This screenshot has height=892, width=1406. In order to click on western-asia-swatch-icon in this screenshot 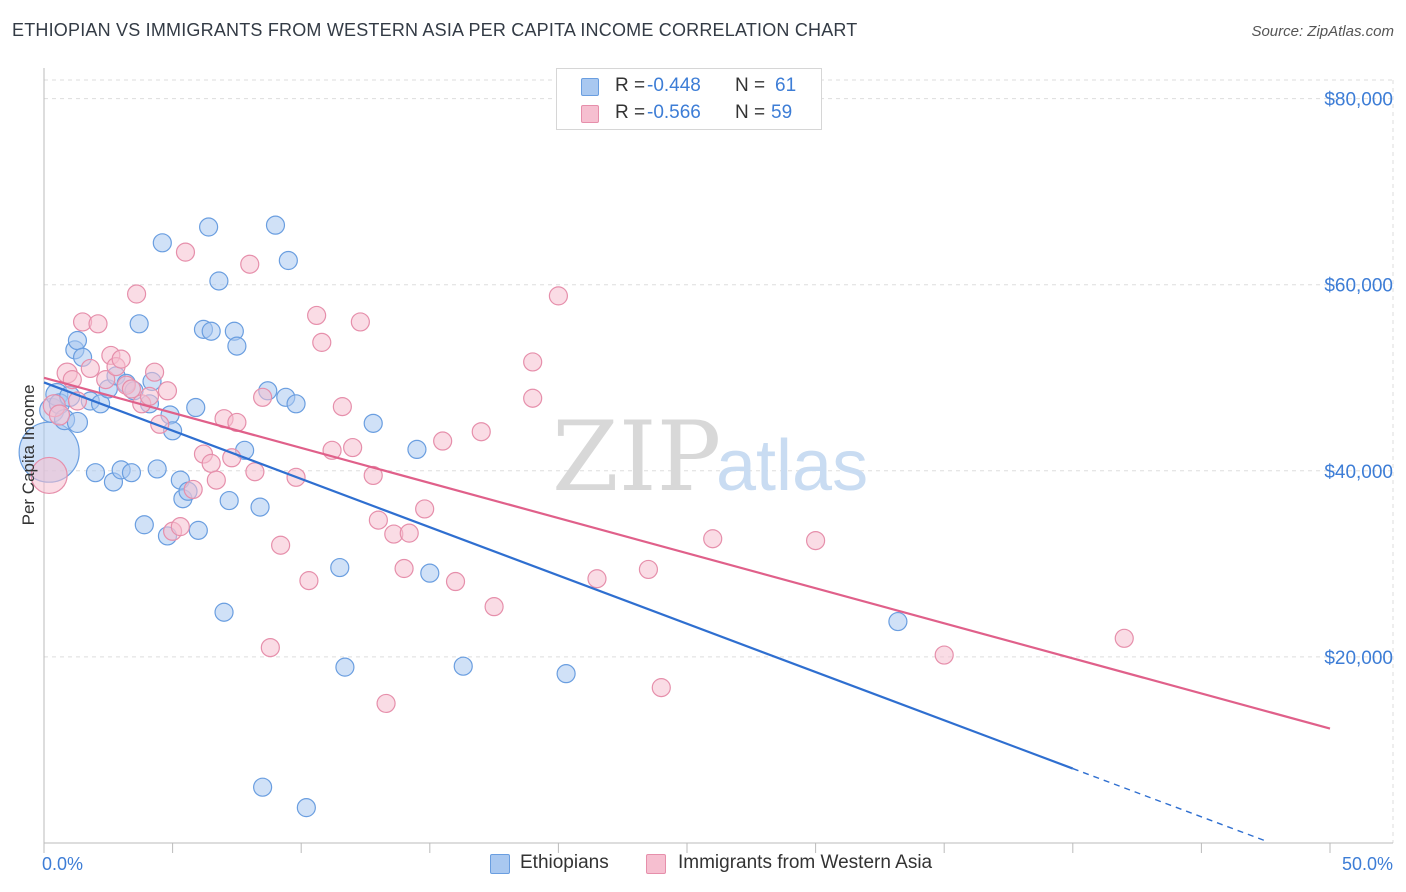, I will do `click(590, 114)`.